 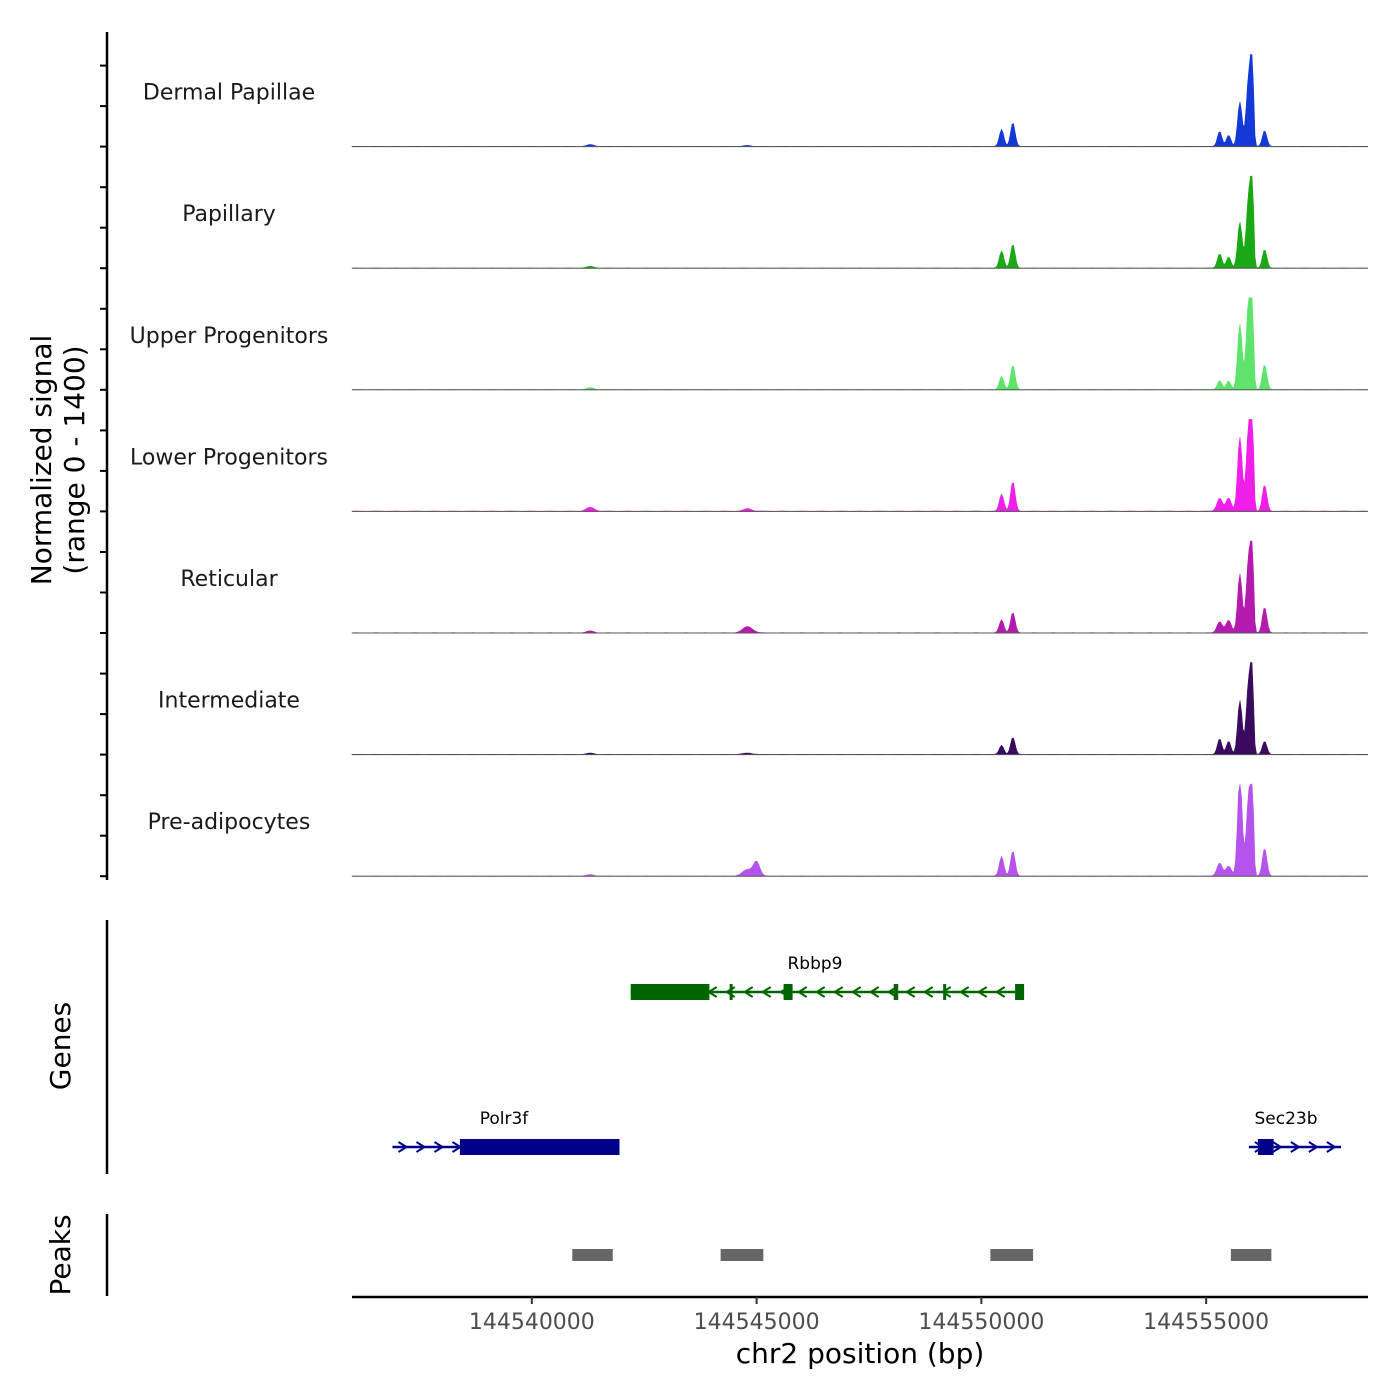 What do you see at coordinates (229, 457) in the screenshot?
I see `track-label: Lower Progenitors` at bounding box center [229, 457].